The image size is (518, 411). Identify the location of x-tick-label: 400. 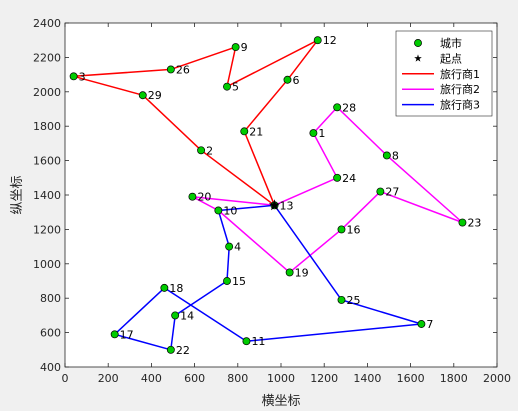
(151, 378).